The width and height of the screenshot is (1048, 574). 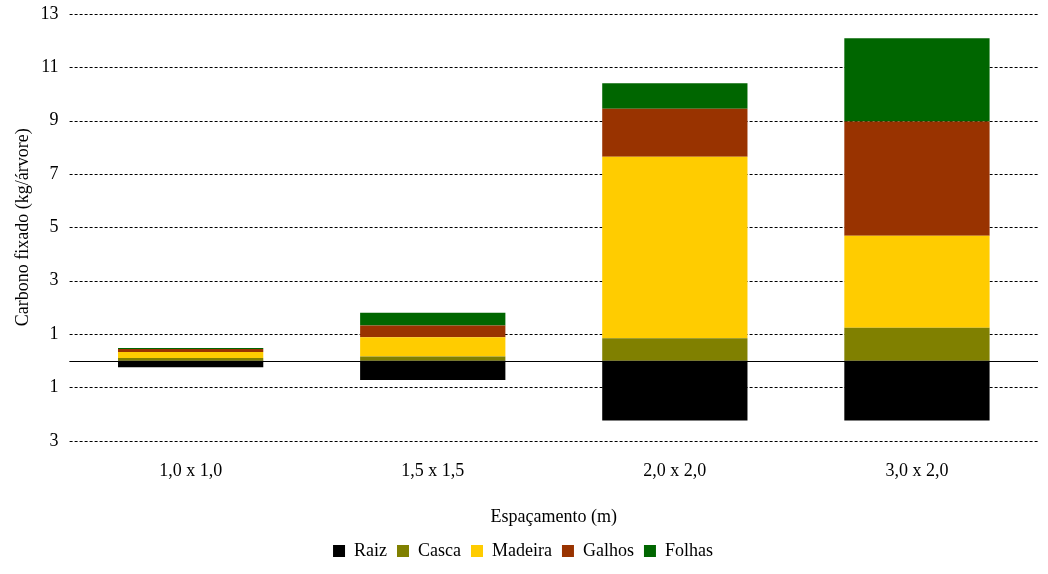 I want to click on y-tick-label: 5, so click(x=54, y=226).